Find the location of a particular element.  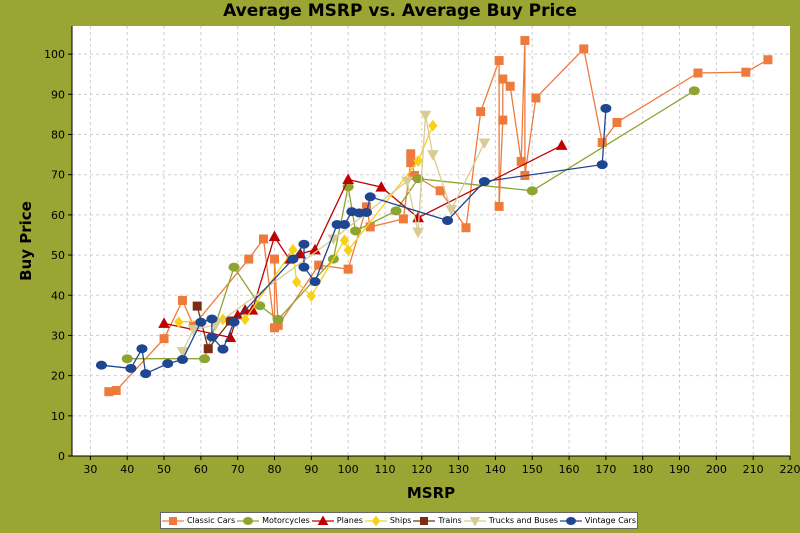

y-tick-label: 30 is located at coordinates (58, 335).